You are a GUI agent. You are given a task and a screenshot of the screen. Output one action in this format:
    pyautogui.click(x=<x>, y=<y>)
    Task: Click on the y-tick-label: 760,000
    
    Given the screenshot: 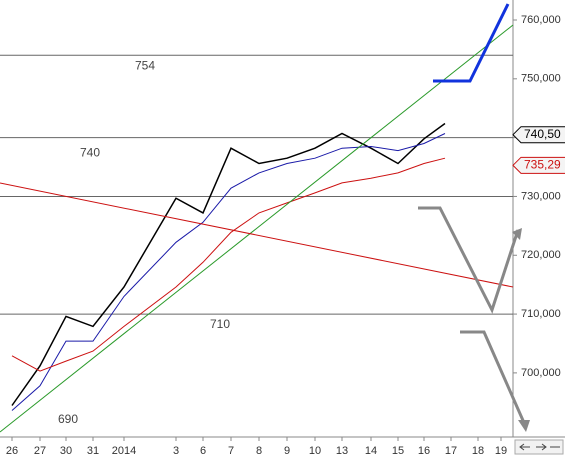 What is the action you would take?
    pyautogui.click(x=541, y=20)
    